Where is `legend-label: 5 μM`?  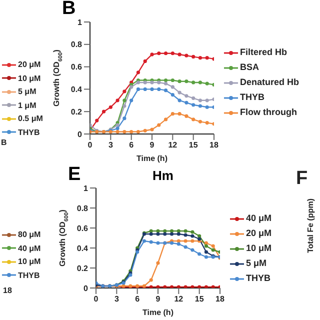 legend-label: 5 μM is located at coordinates (256, 263).